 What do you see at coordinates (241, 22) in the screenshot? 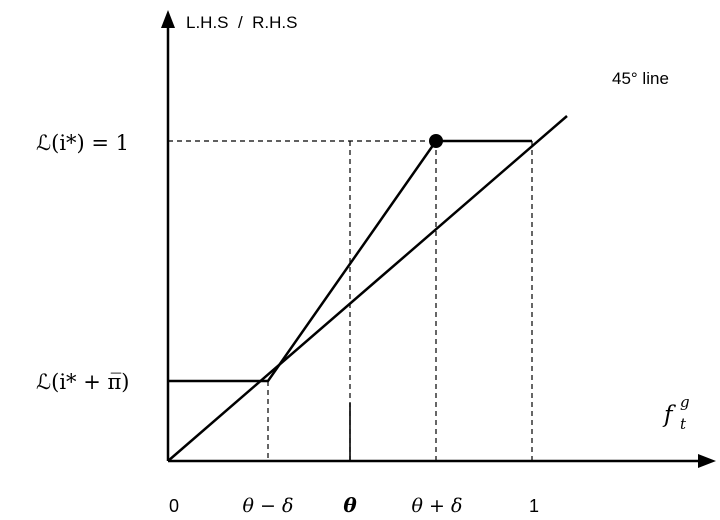
I see `y-axis-title: L.H.S / R.H.S` at bounding box center [241, 22].